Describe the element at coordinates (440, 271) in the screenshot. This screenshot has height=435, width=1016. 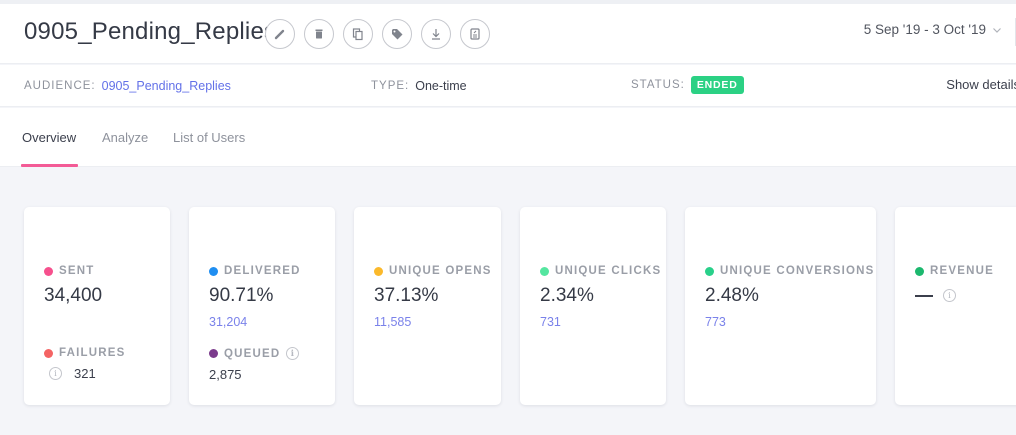
I see `opens-label: UNIQUE OPENS` at that location.